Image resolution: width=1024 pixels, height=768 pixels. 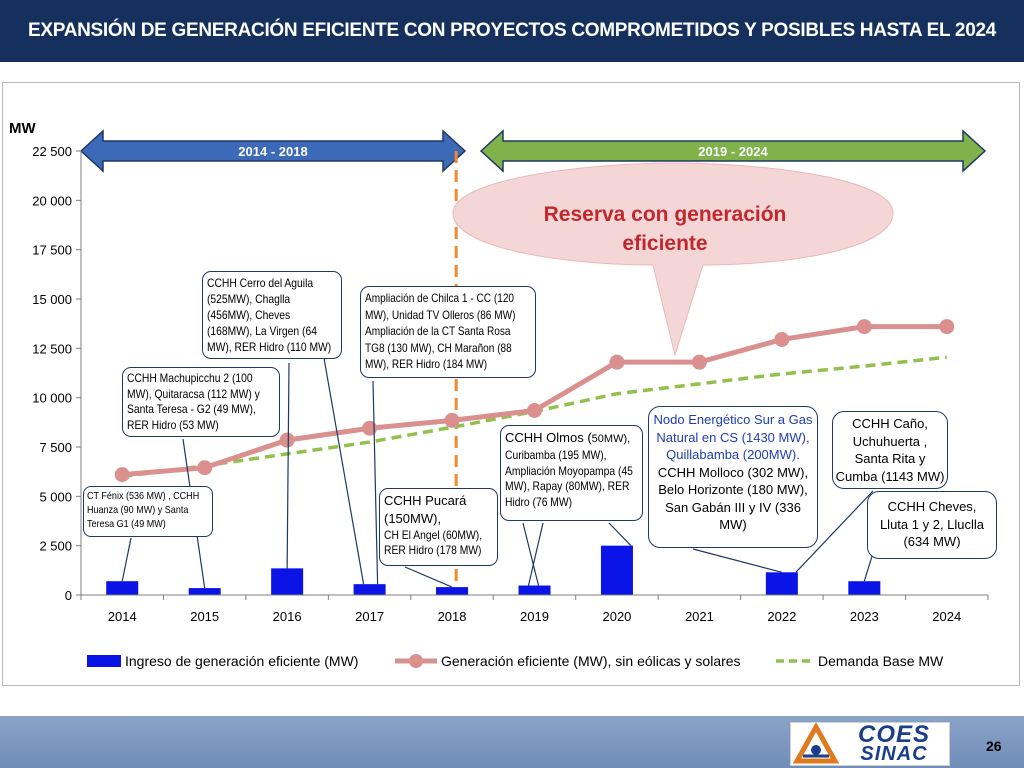 I want to click on annotation-2020-line: MW), so click(x=733, y=524).